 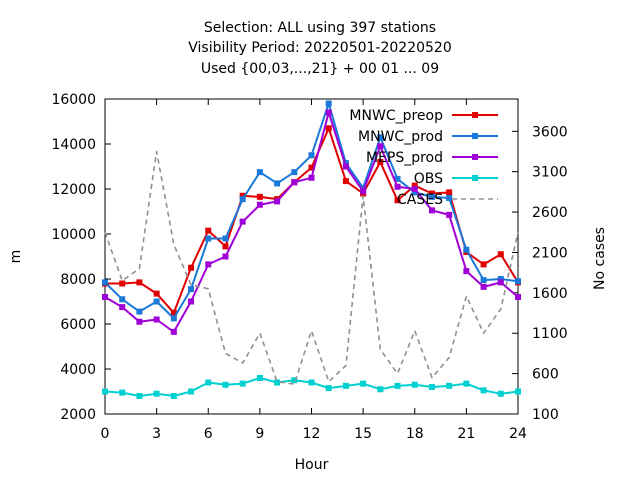 I want to click on x-tick-label: 6, so click(x=208, y=434).